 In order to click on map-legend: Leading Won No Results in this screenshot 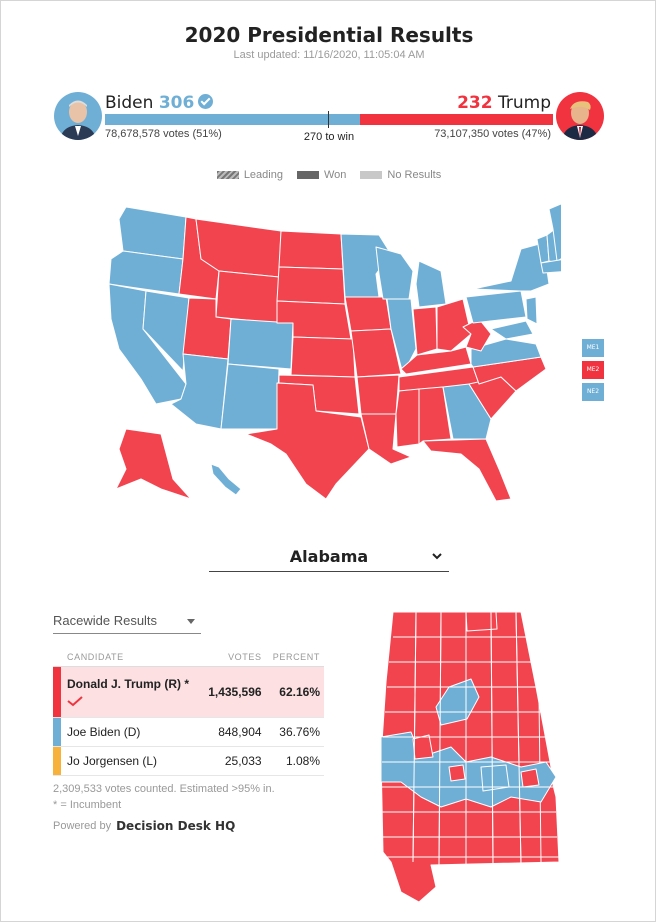, I will do `click(328, 175)`.